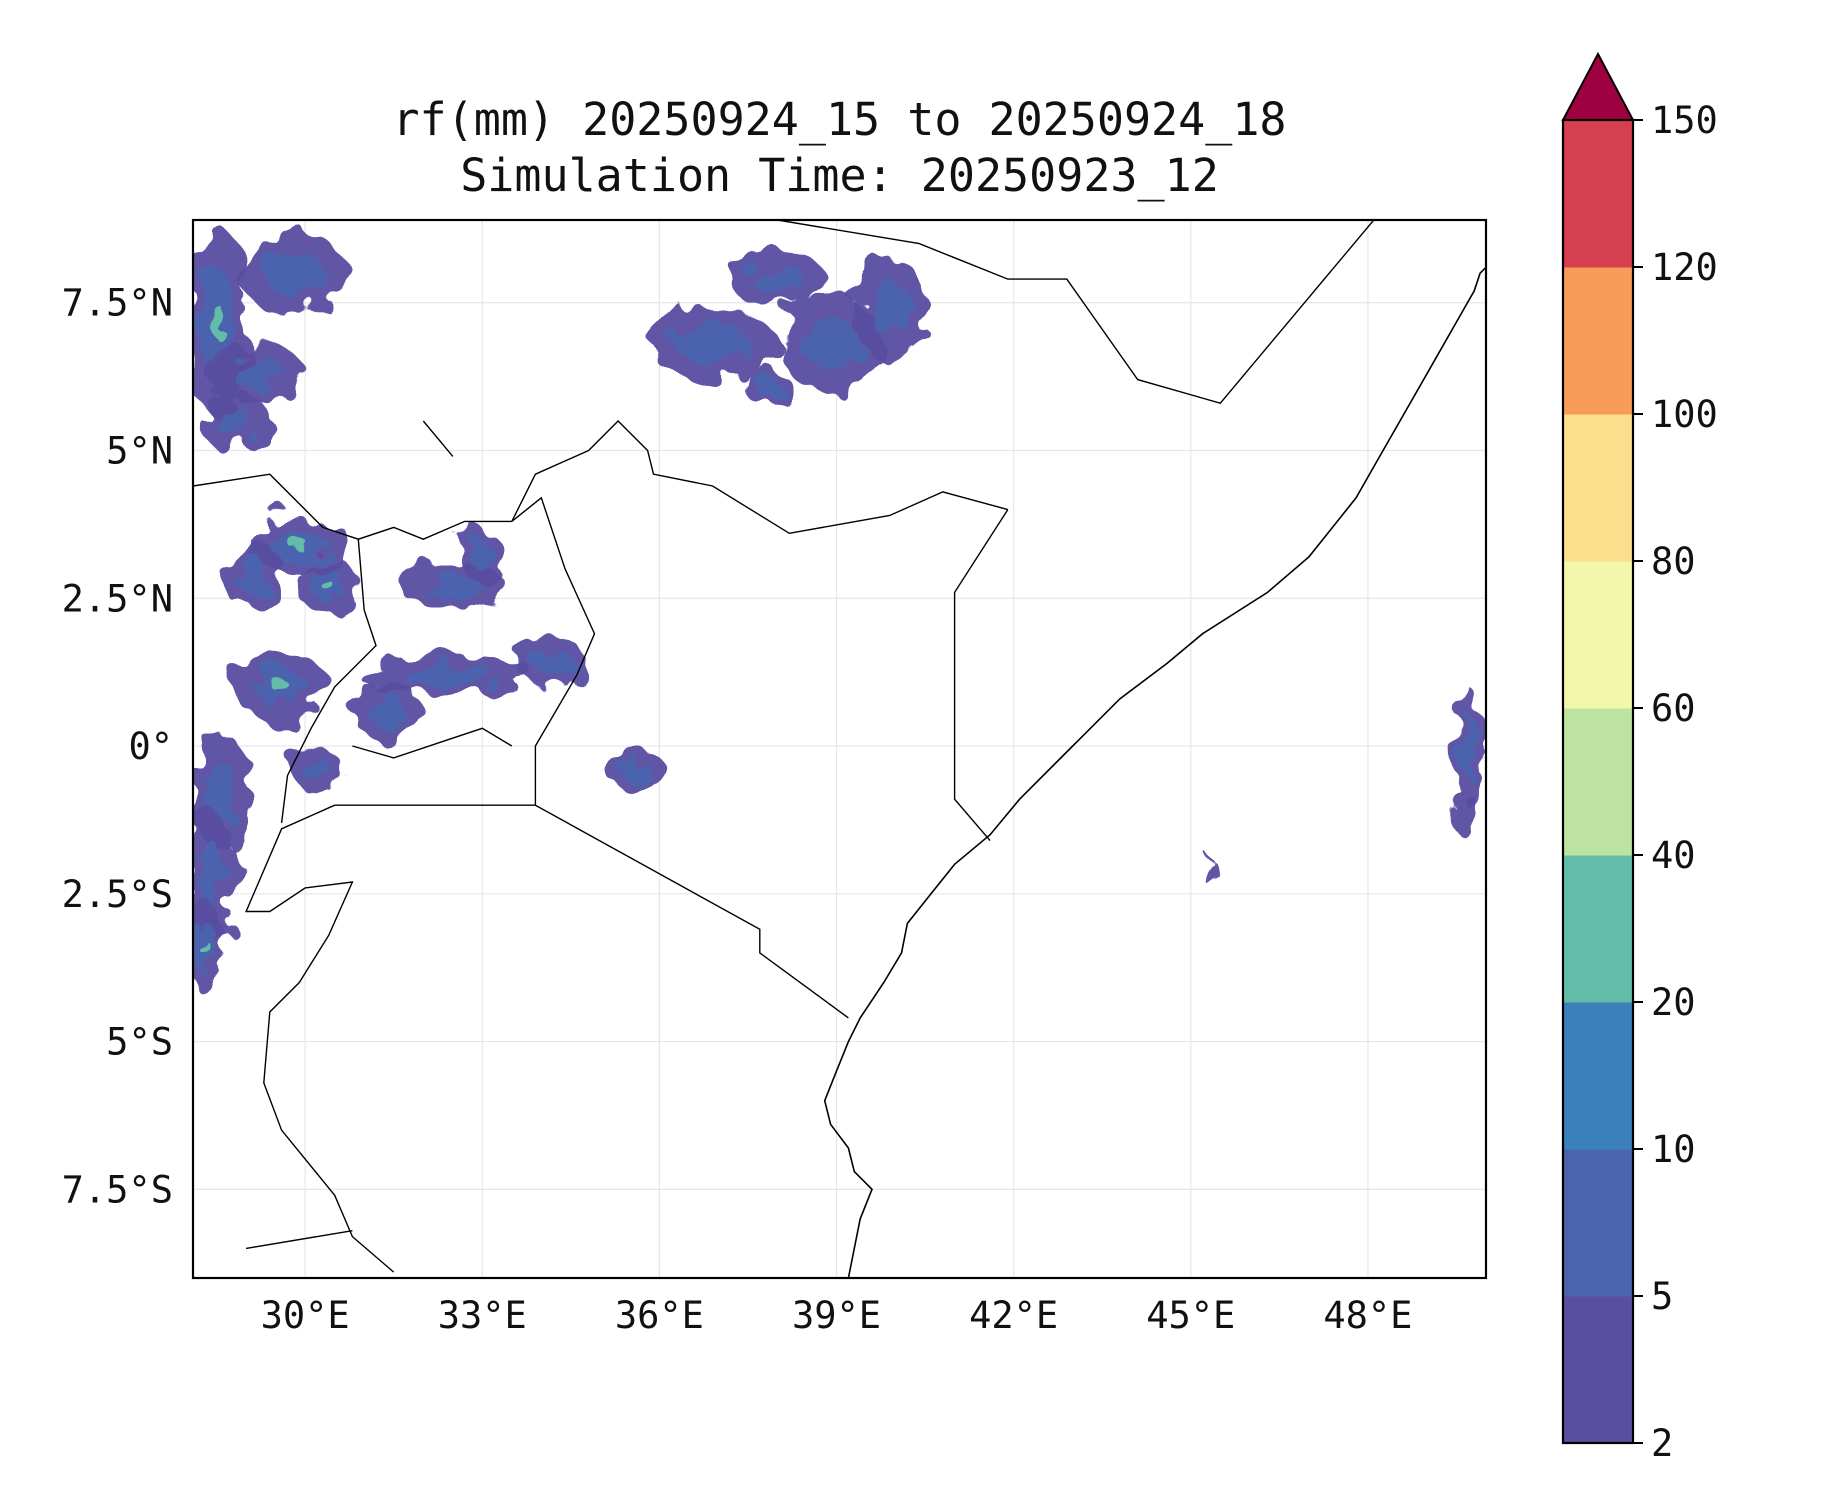 The image size is (1833, 1500). I want to click on colorbar-frame, so click(1598, 781).